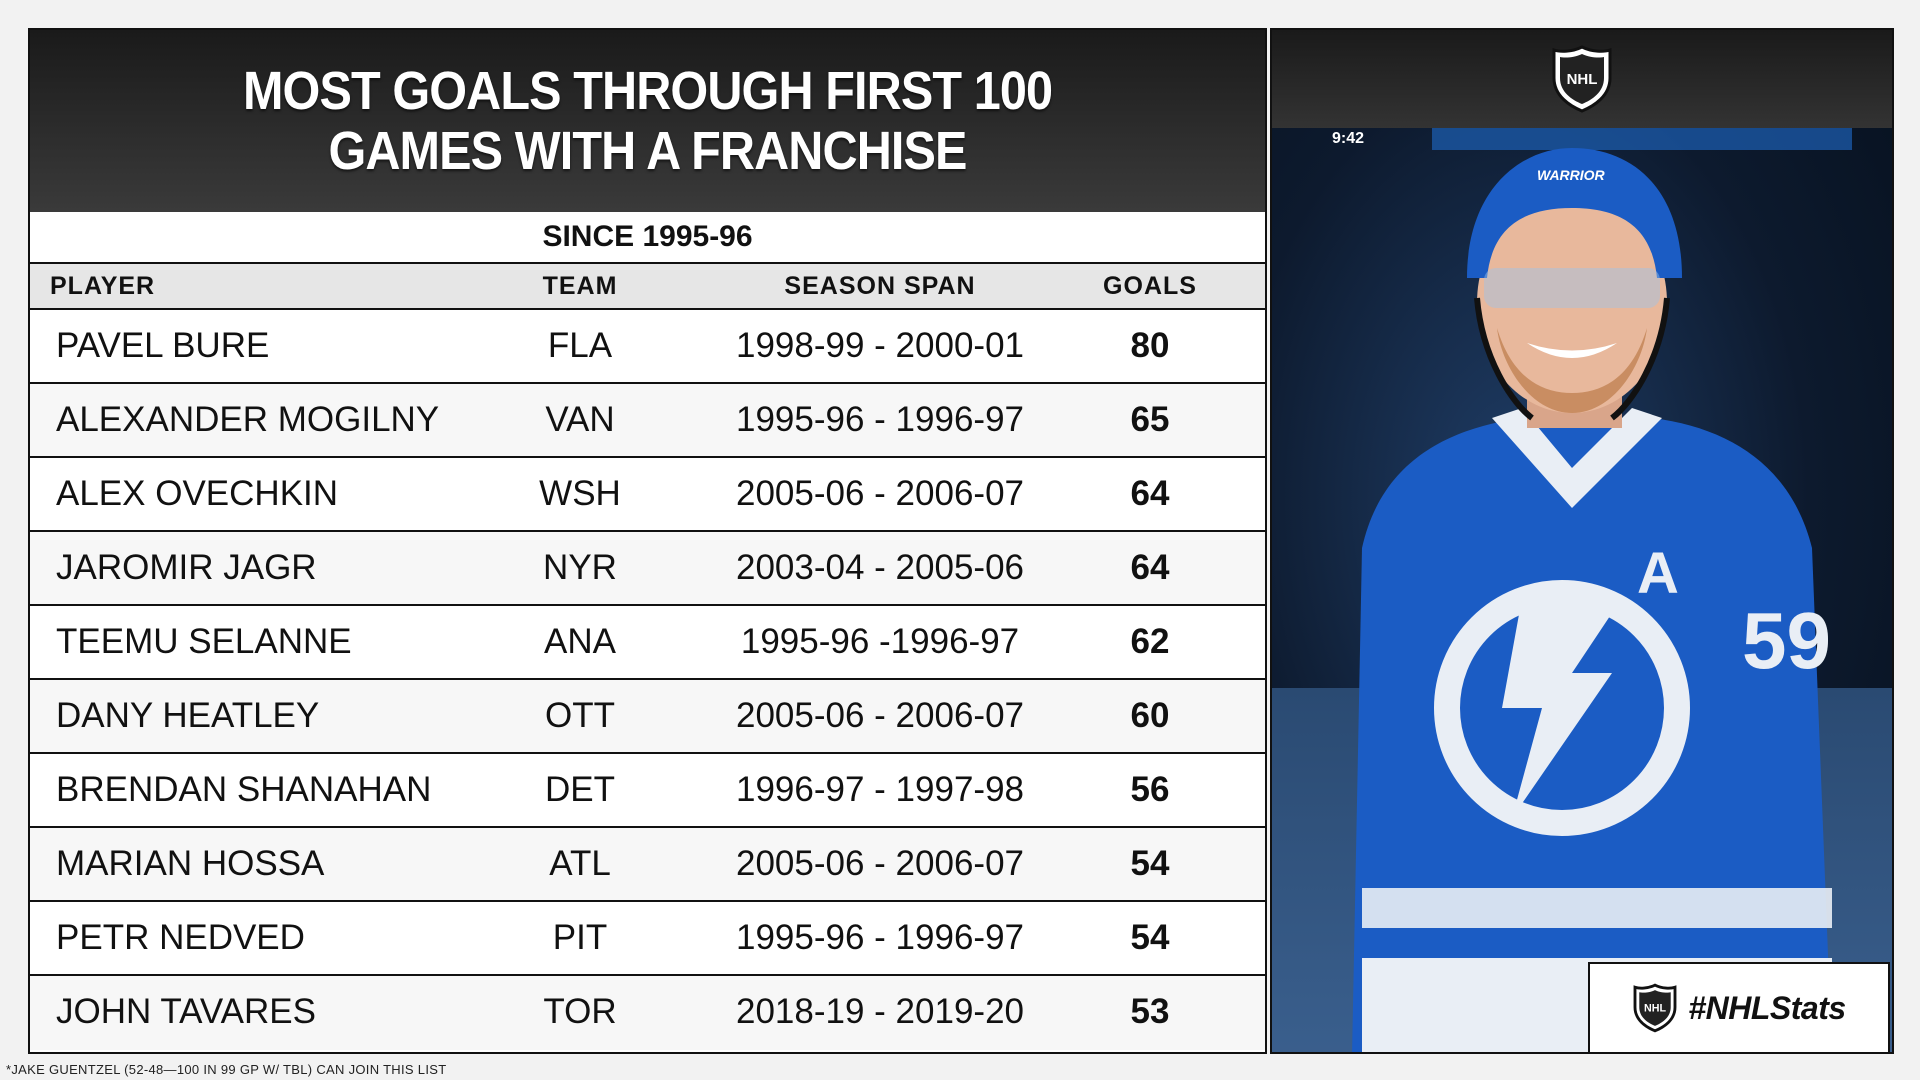 This screenshot has height=1080, width=1920. I want to click on table-row: ALEXANDER MOGILNY VAN 1995-96 - 1996-97 65, so click(647, 421).